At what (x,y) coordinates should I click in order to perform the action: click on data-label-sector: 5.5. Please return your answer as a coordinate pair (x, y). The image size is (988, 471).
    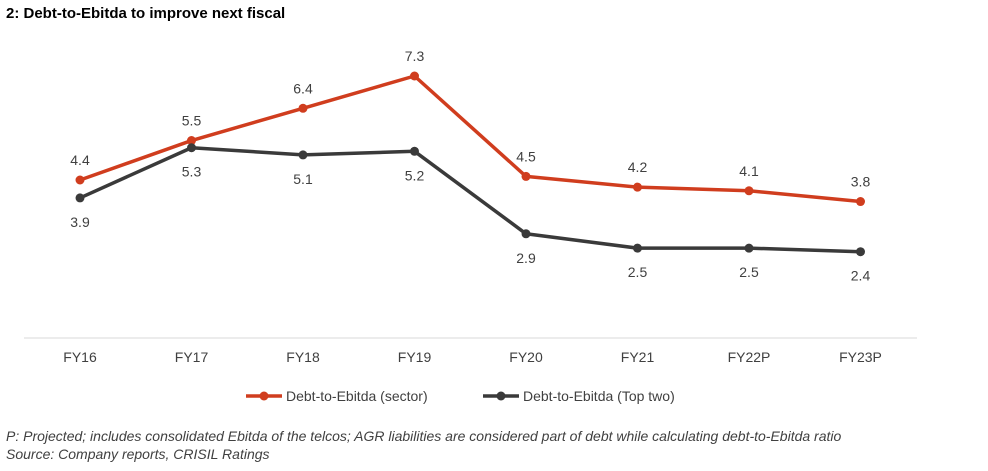
    Looking at the image, I should click on (192, 121).